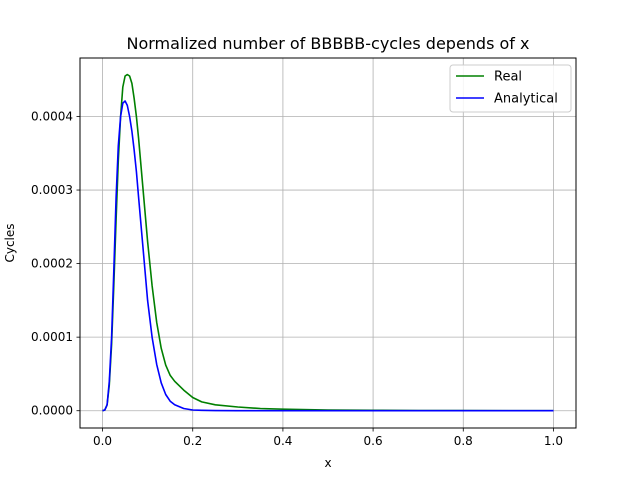  I want to click on x-tick-label: 0.6, so click(373, 441).